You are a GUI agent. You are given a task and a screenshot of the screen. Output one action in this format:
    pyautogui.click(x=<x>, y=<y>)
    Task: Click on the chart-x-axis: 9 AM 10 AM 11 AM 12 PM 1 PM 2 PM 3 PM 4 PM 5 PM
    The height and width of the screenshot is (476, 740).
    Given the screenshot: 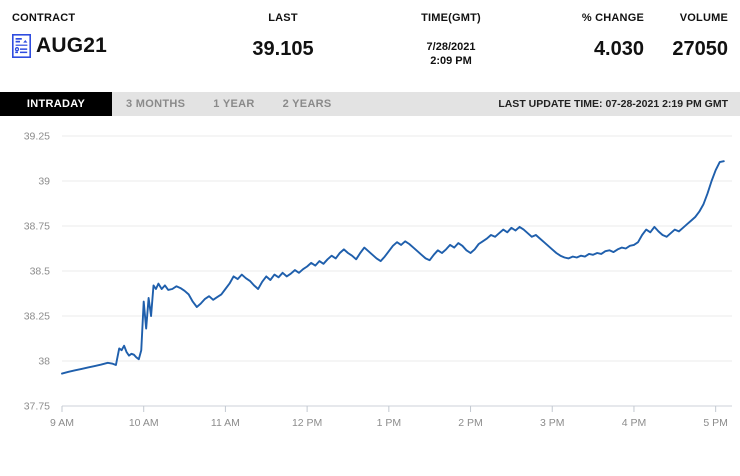 What is the action you would take?
    pyautogui.click(x=391, y=417)
    